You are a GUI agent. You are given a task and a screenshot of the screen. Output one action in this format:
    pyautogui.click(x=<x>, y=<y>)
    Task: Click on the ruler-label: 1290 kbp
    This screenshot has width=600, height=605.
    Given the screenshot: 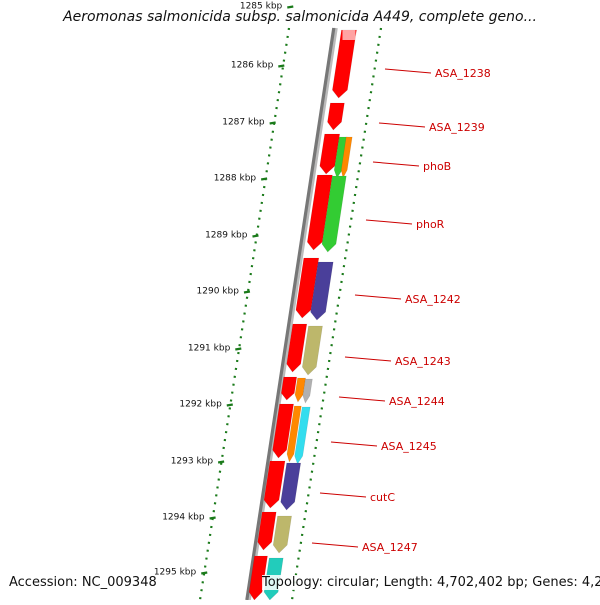 What is the action you would take?
    pyautogui.click(x=218, y=292)
    